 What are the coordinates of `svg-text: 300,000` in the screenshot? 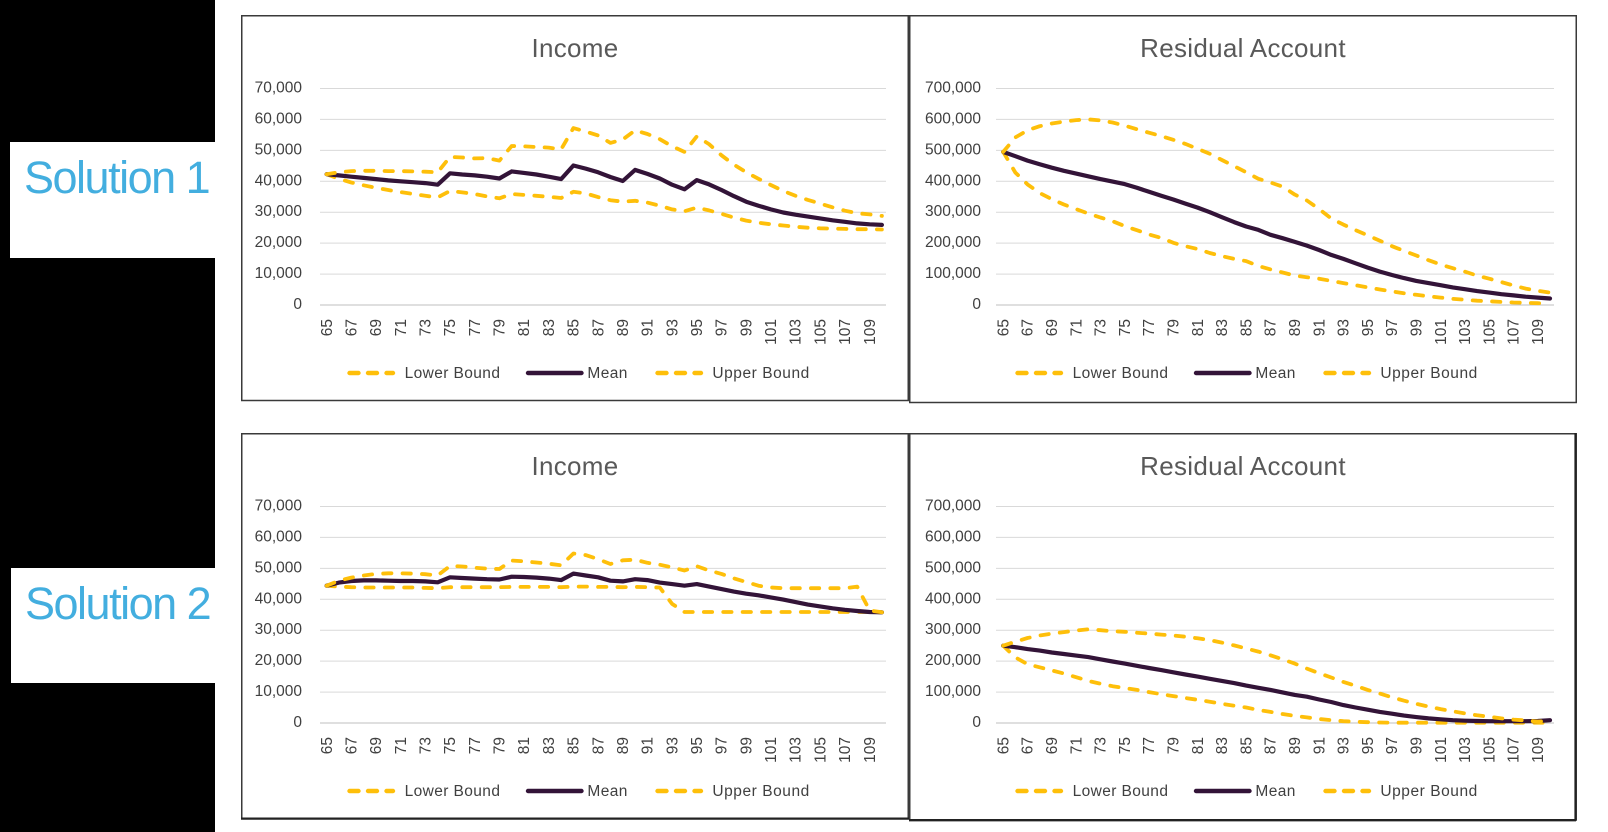 It's located at (953, 211).